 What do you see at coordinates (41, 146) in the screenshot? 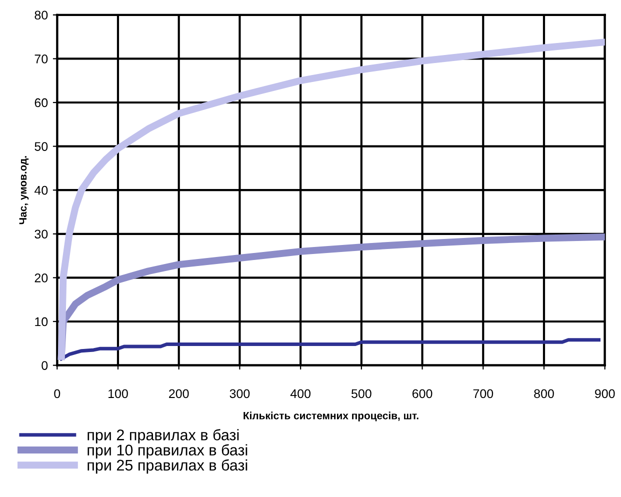
I see `y-tick-label: 50` at bounding box center [41, 146].